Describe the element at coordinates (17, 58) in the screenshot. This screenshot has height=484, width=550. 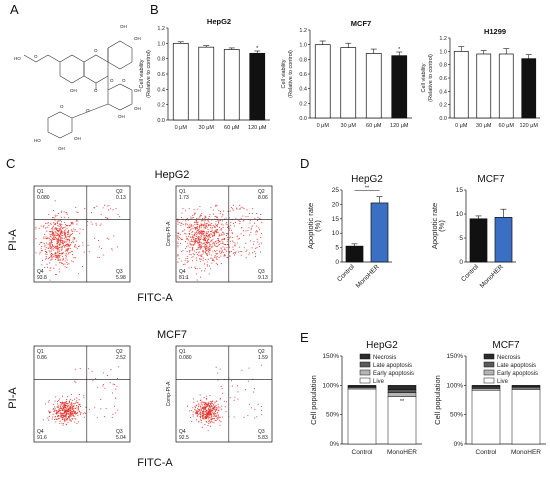
I see `mol-label: HO` at that location.